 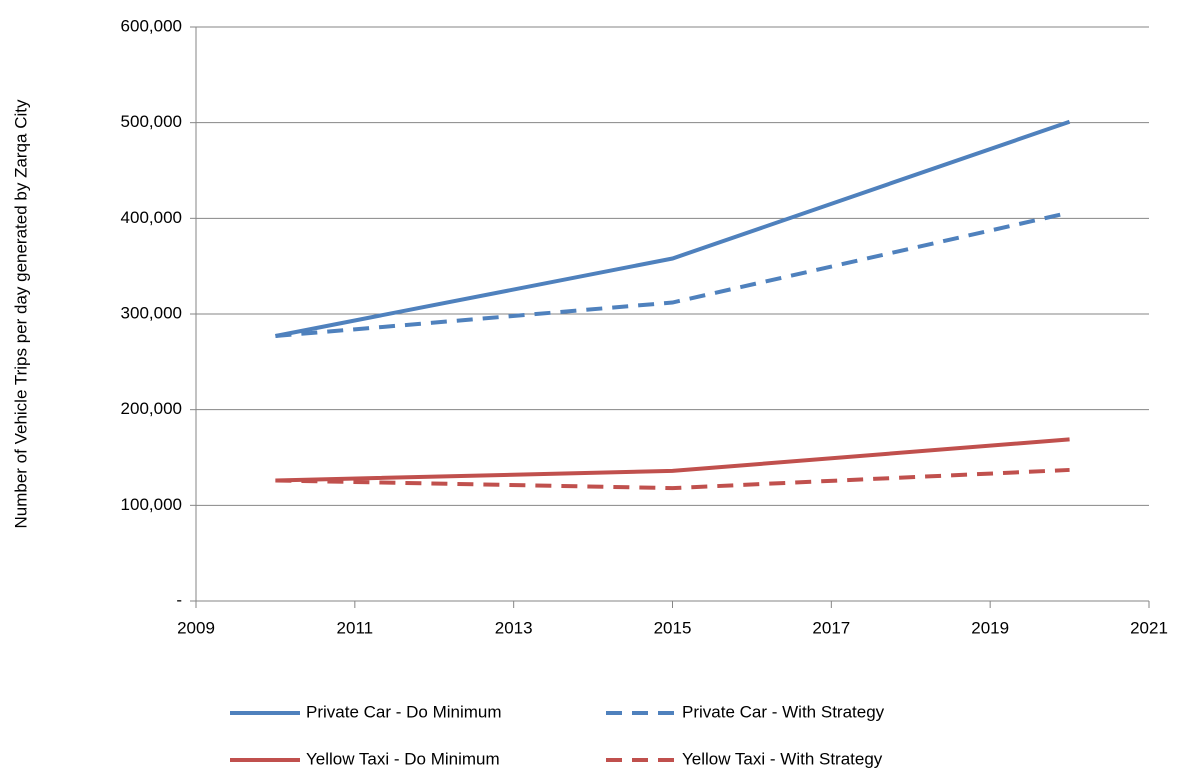 I want to click on x-tick-label: 2013, so click(x=514, y=627).